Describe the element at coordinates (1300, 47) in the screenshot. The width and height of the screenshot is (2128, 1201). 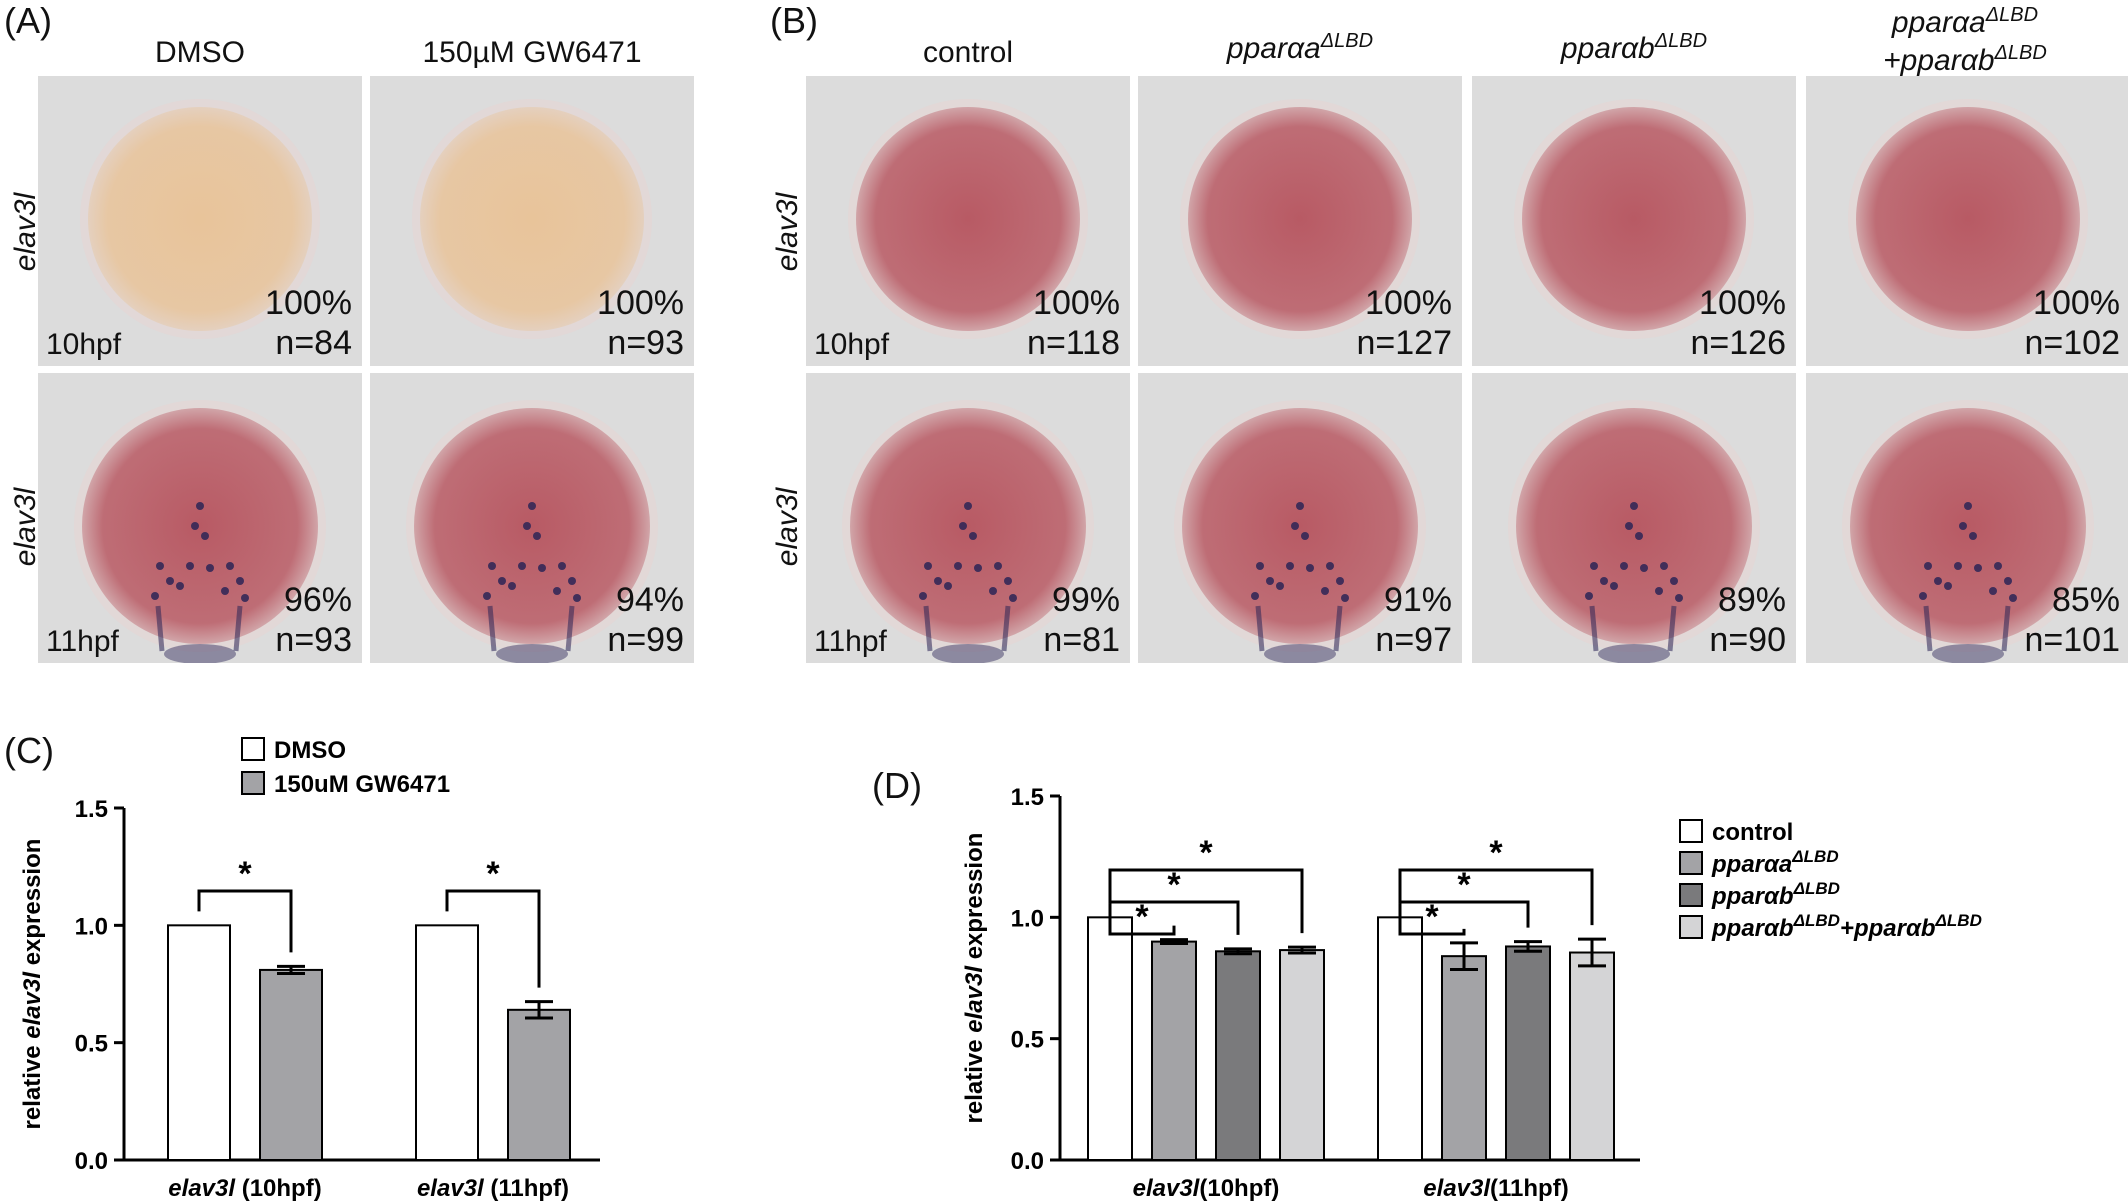
I see `panel-b-col-header-ppar-aa: pparαaΔLBD` at that location.